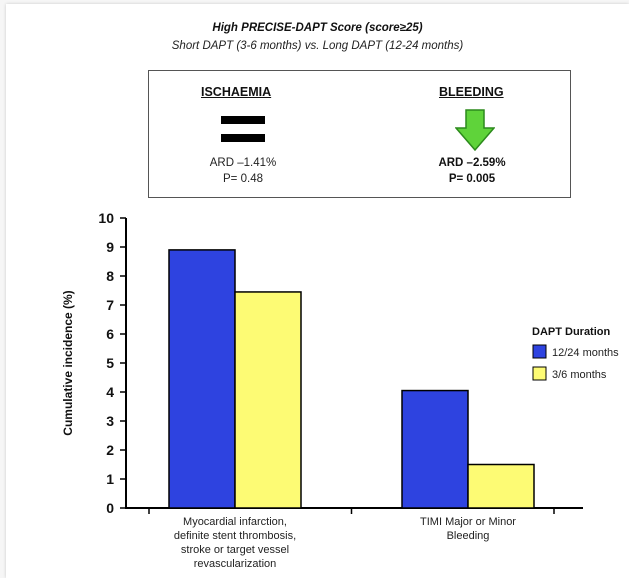  What do you see at coordinates (110, 305) in the screenshot?
I see `y-tick-label: 7` at bounding box center [110, 305].